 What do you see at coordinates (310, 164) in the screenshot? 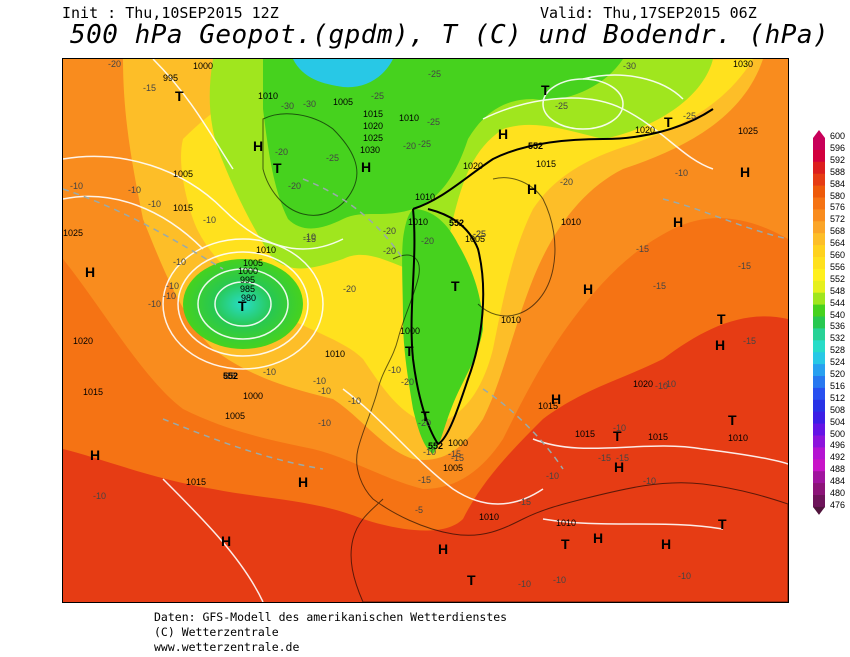
I see `coastline-greenland` at bounding box center [310, 164].